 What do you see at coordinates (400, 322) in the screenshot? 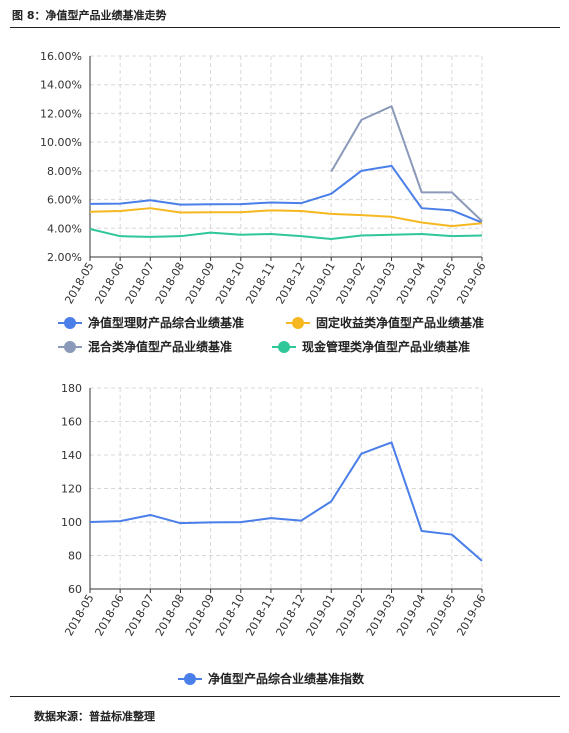
I see `legend-label: 固定收益类净值型产品业绩基准` at bounding box center [400, 322].